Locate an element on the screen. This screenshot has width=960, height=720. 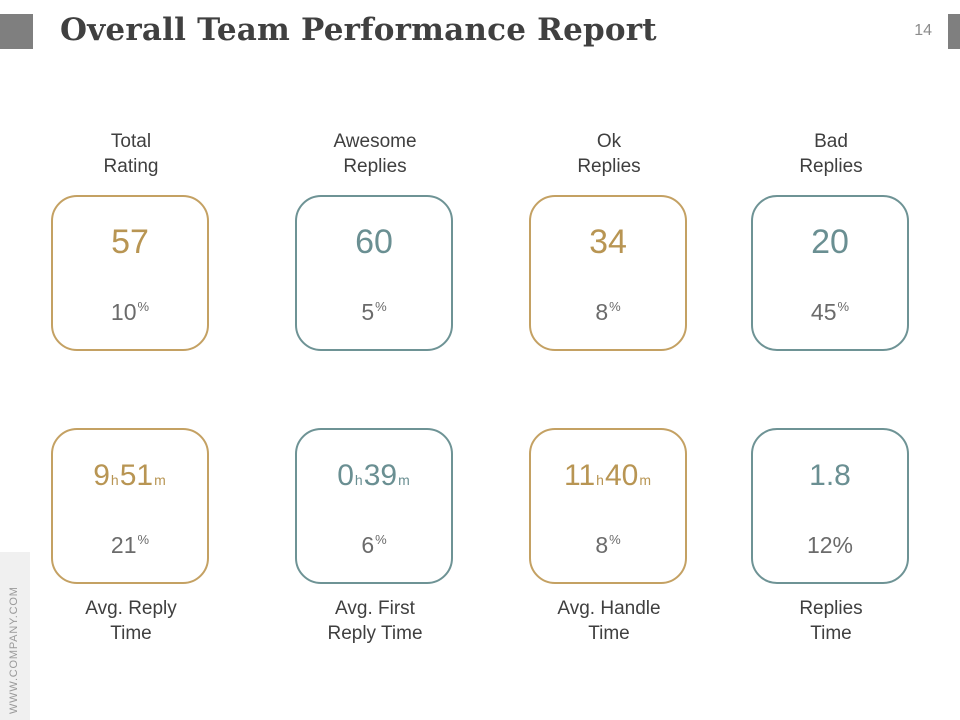
card-ok-replies: 34 8% is located at coordinates (608, 273).